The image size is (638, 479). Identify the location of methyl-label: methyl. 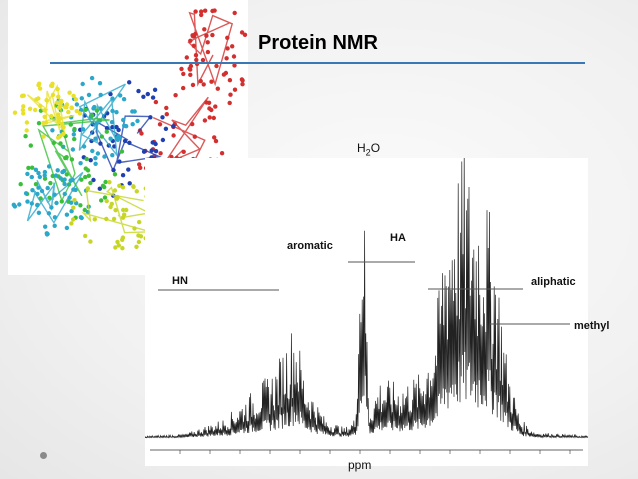
(592, 326).